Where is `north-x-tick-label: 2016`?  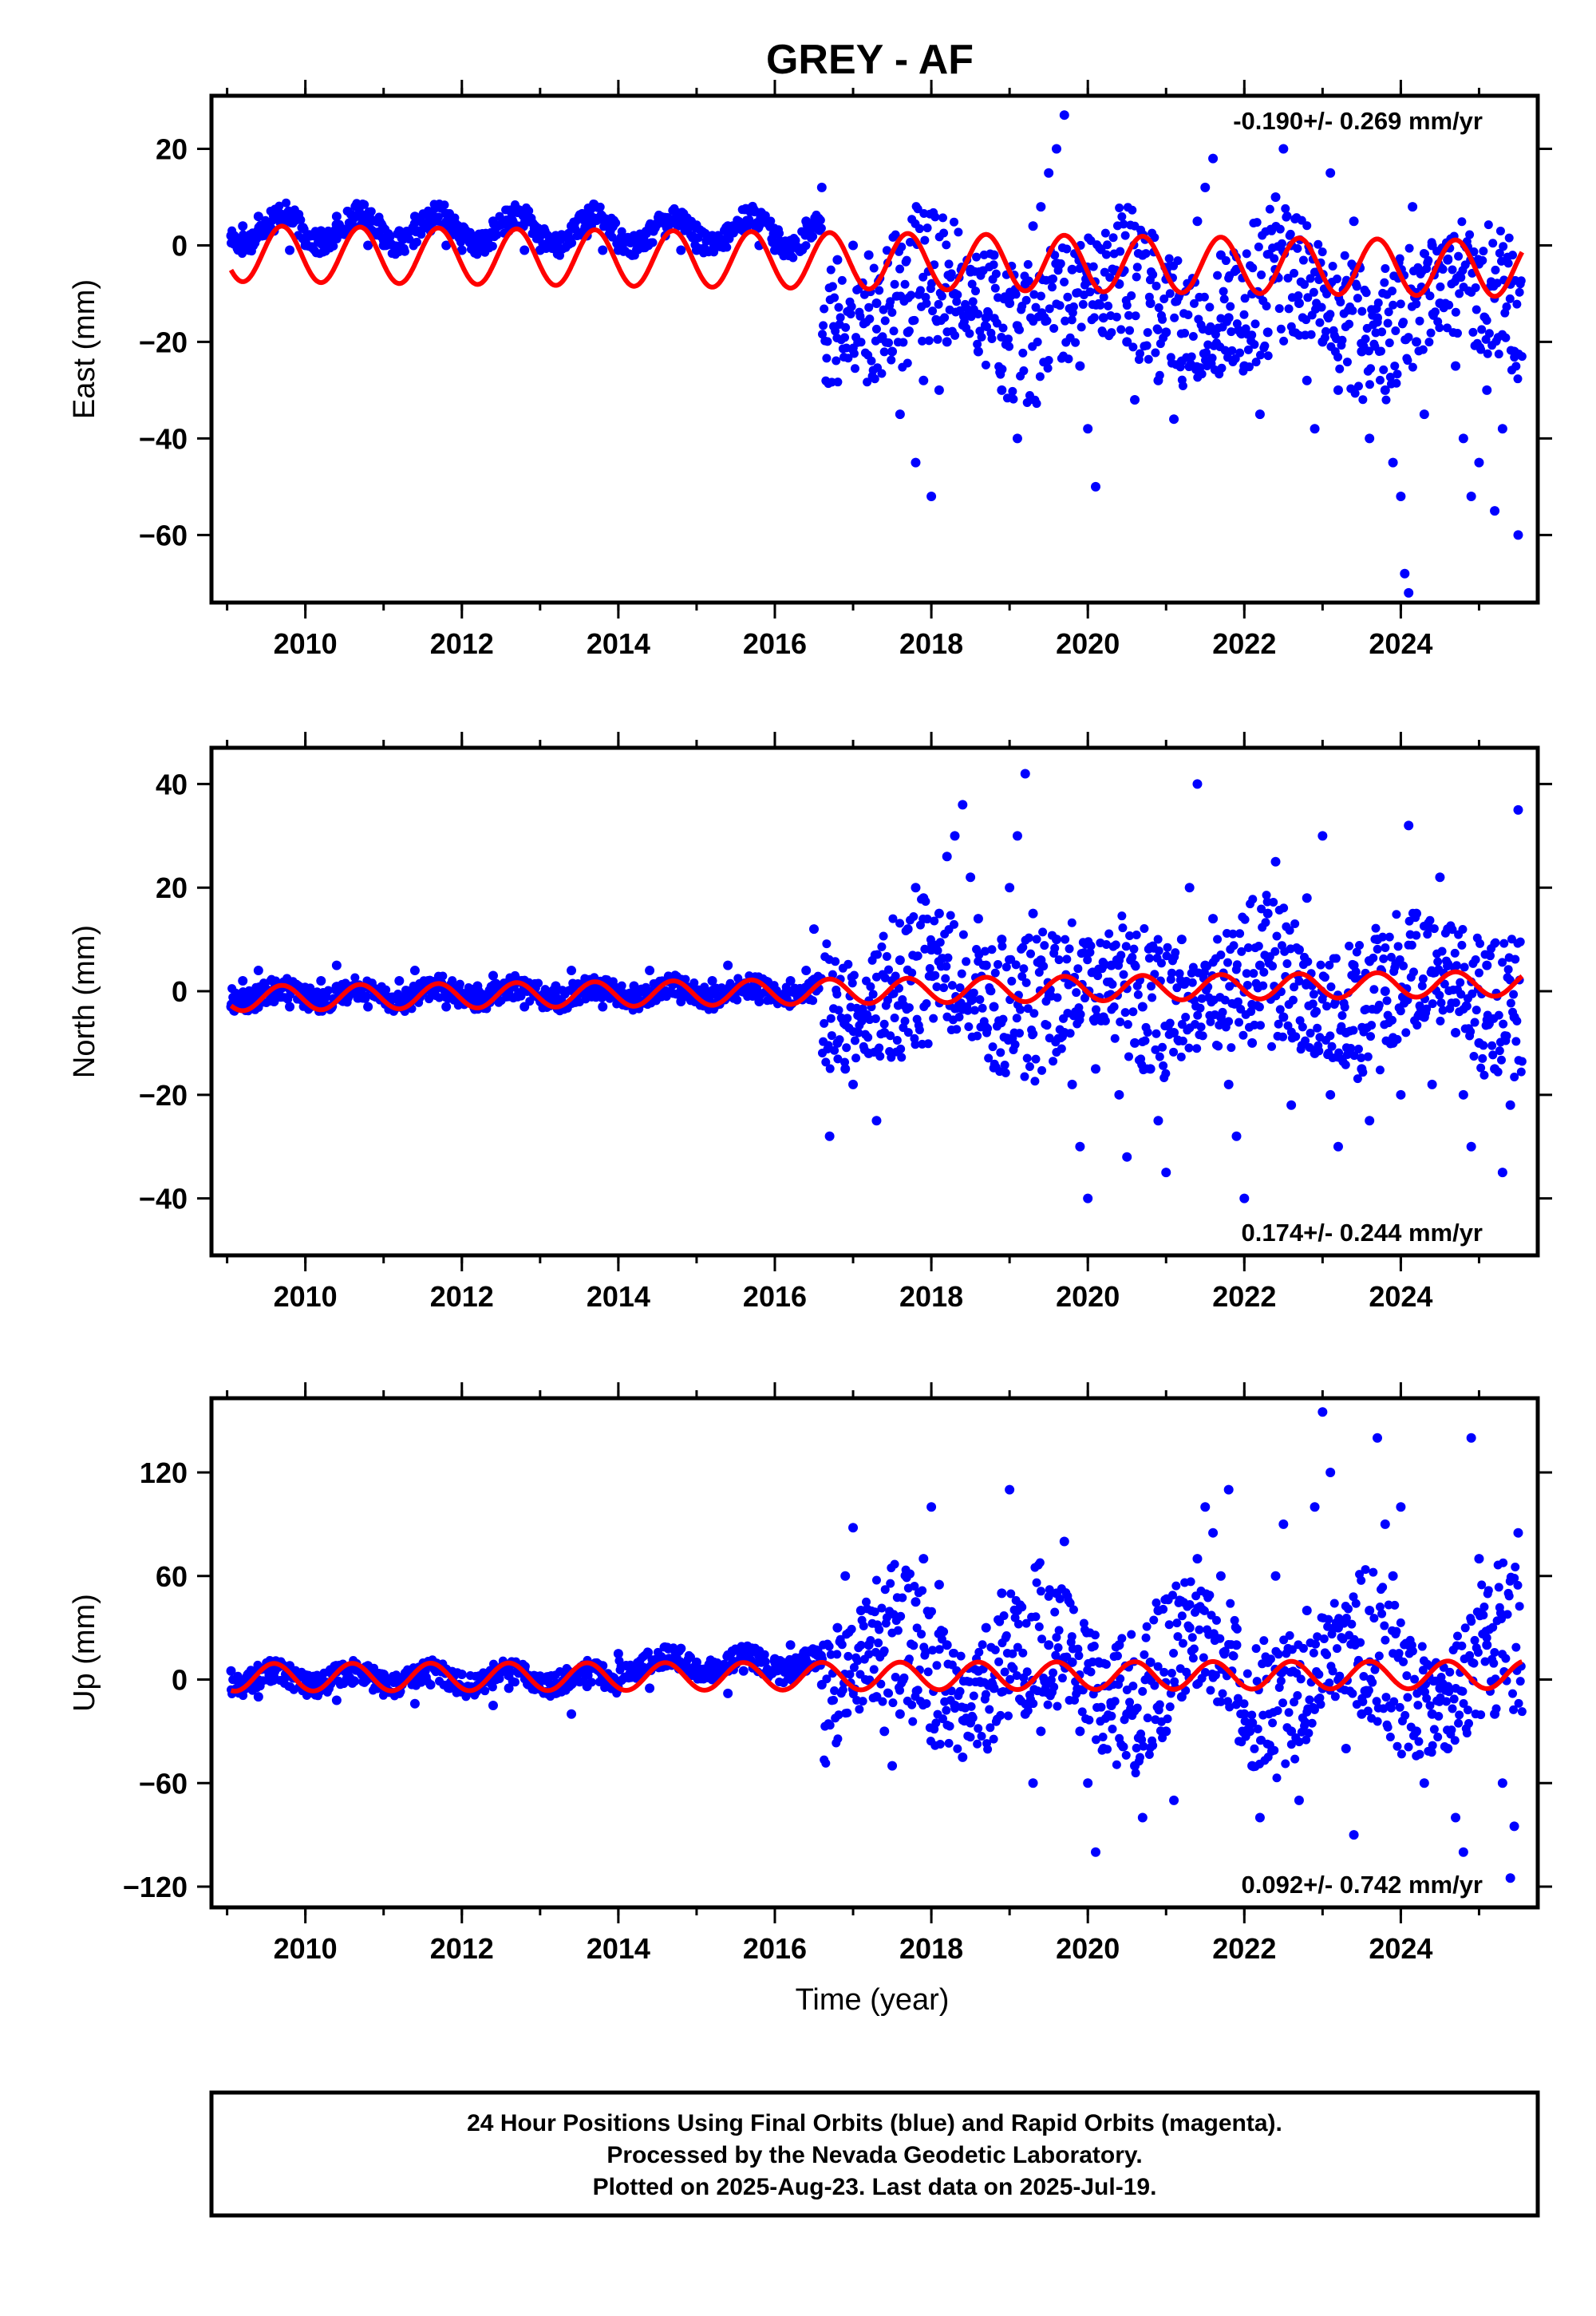 north-x-tick-label: 2016 is located at coordinates (775, 1296).